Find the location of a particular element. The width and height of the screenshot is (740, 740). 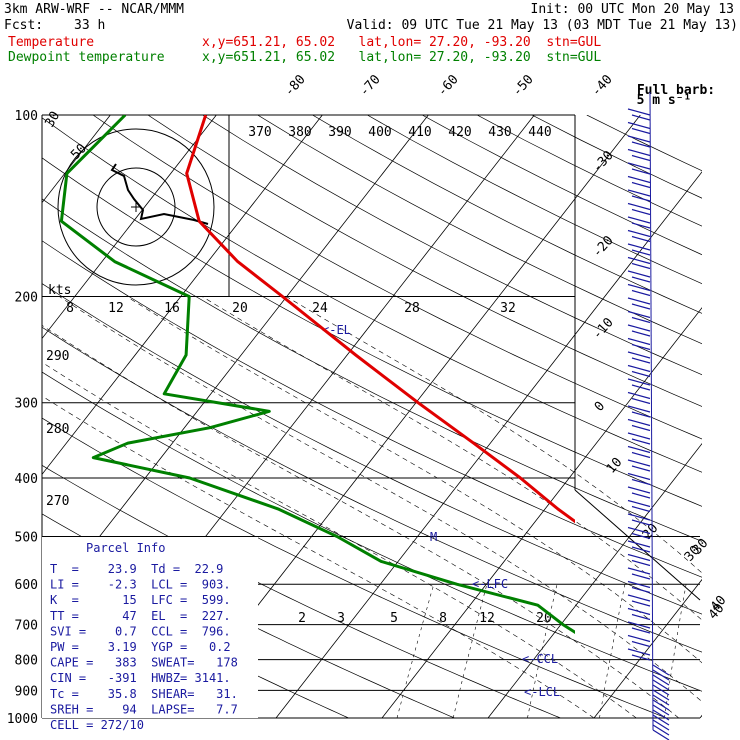

hodograph-ring-inner is located at coordinates (136, 207).